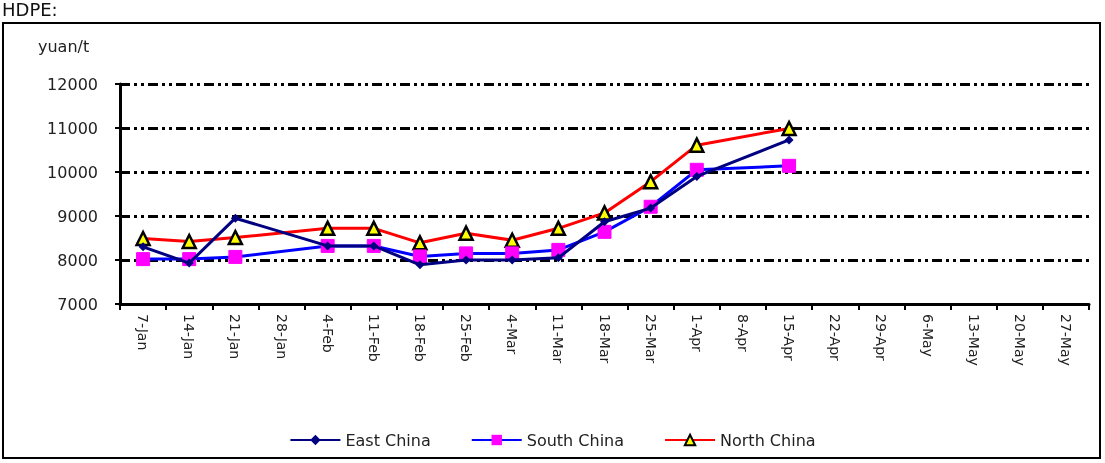  What do you see at coordinates (742, 333) in the screenshot?
I see `x-tick-label: 8-Apr` at bounding box center [742, 333].